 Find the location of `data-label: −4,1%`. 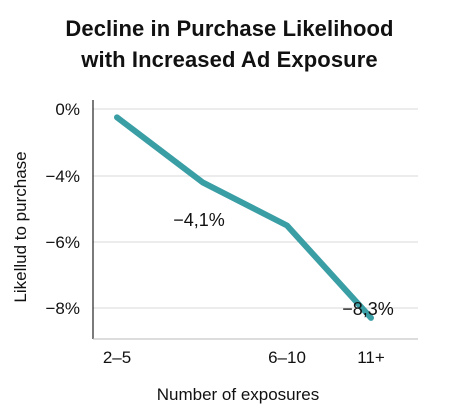

data-label: −4,1% is located at coordinates (199, 220).